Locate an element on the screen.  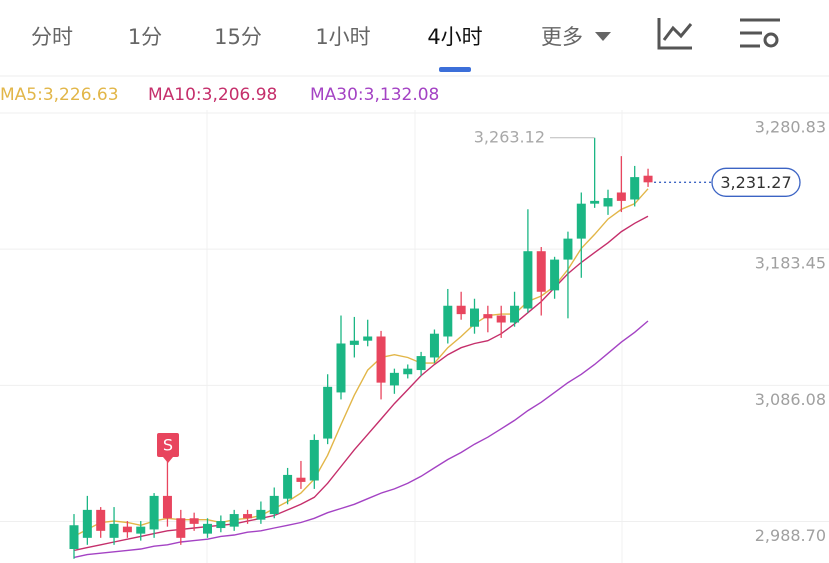
signal-label: S is located at coordinates (168, 445).